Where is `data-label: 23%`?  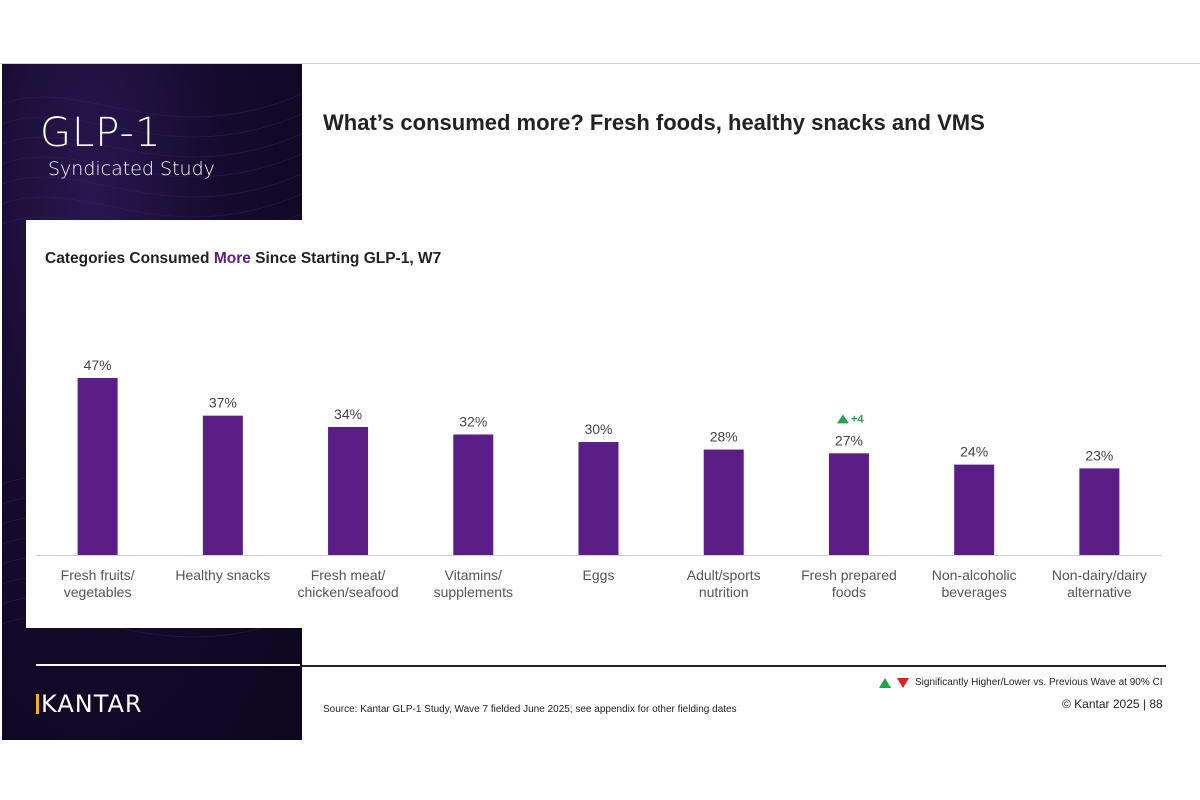
data-label: 23% is located at coordinates (1099, 455).